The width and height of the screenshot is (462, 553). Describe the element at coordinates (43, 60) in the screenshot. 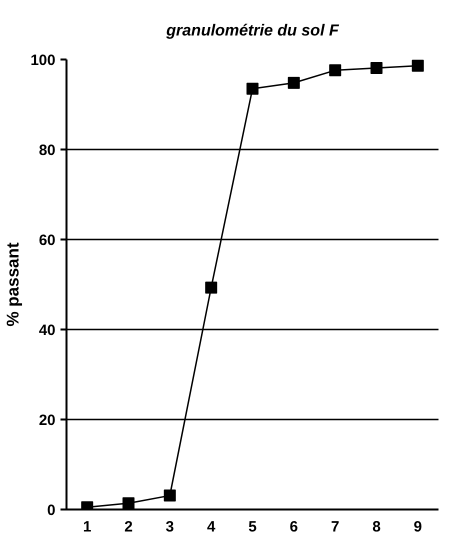

I see `y-tick-label: 100` at that location.